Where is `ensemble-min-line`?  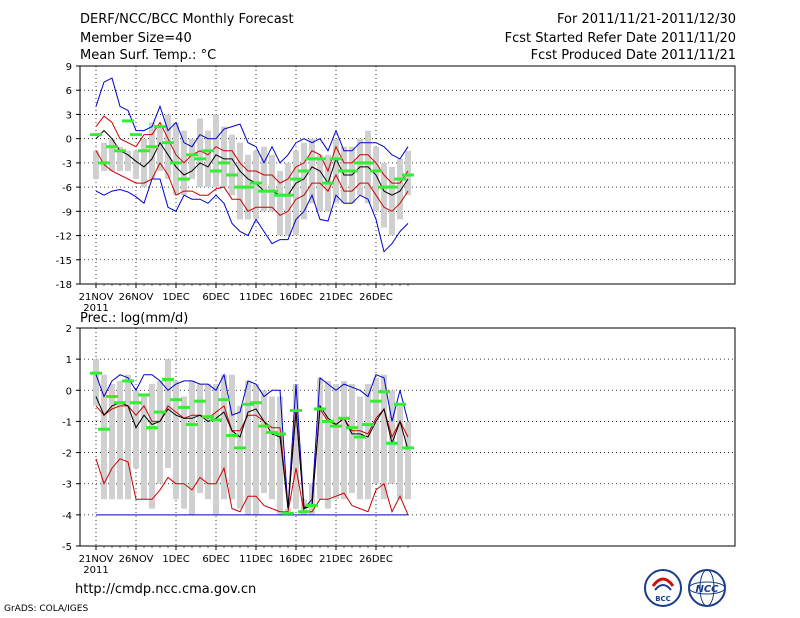 ensemble-min-line is located at coordinates (252, 215).